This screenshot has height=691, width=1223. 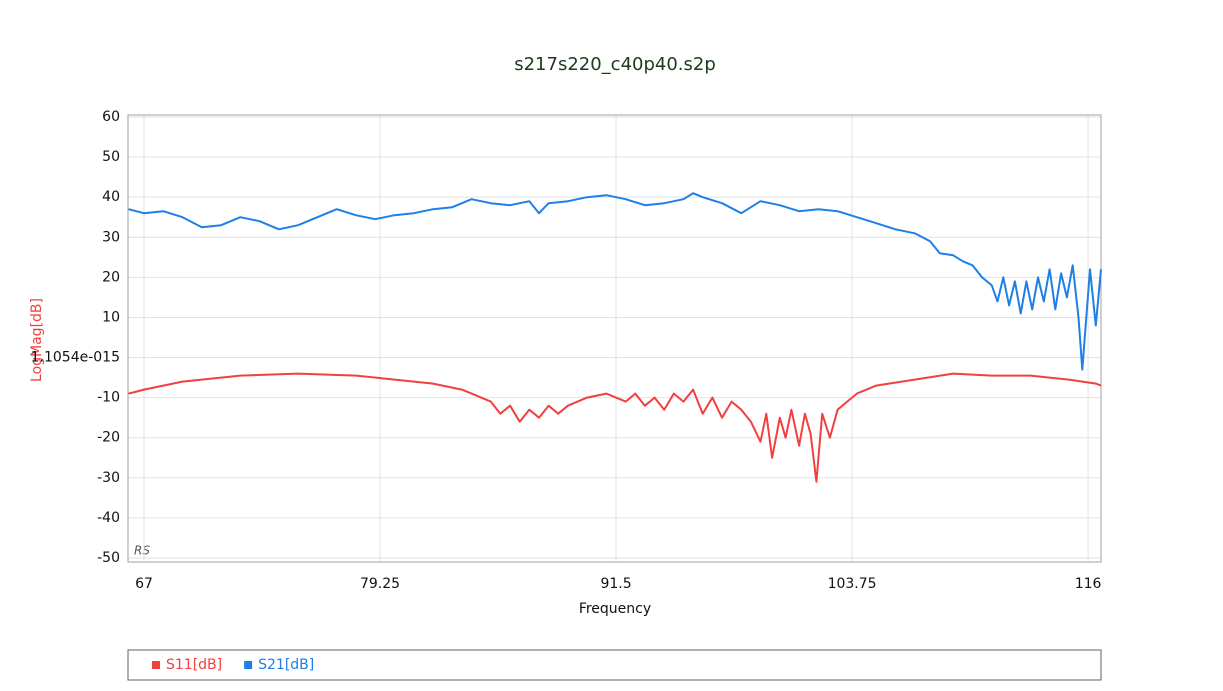 What do you see at coordinates (111, 277) in the screenshot?
I see `y-tick-label: 20` at bounding box center [111, 277].